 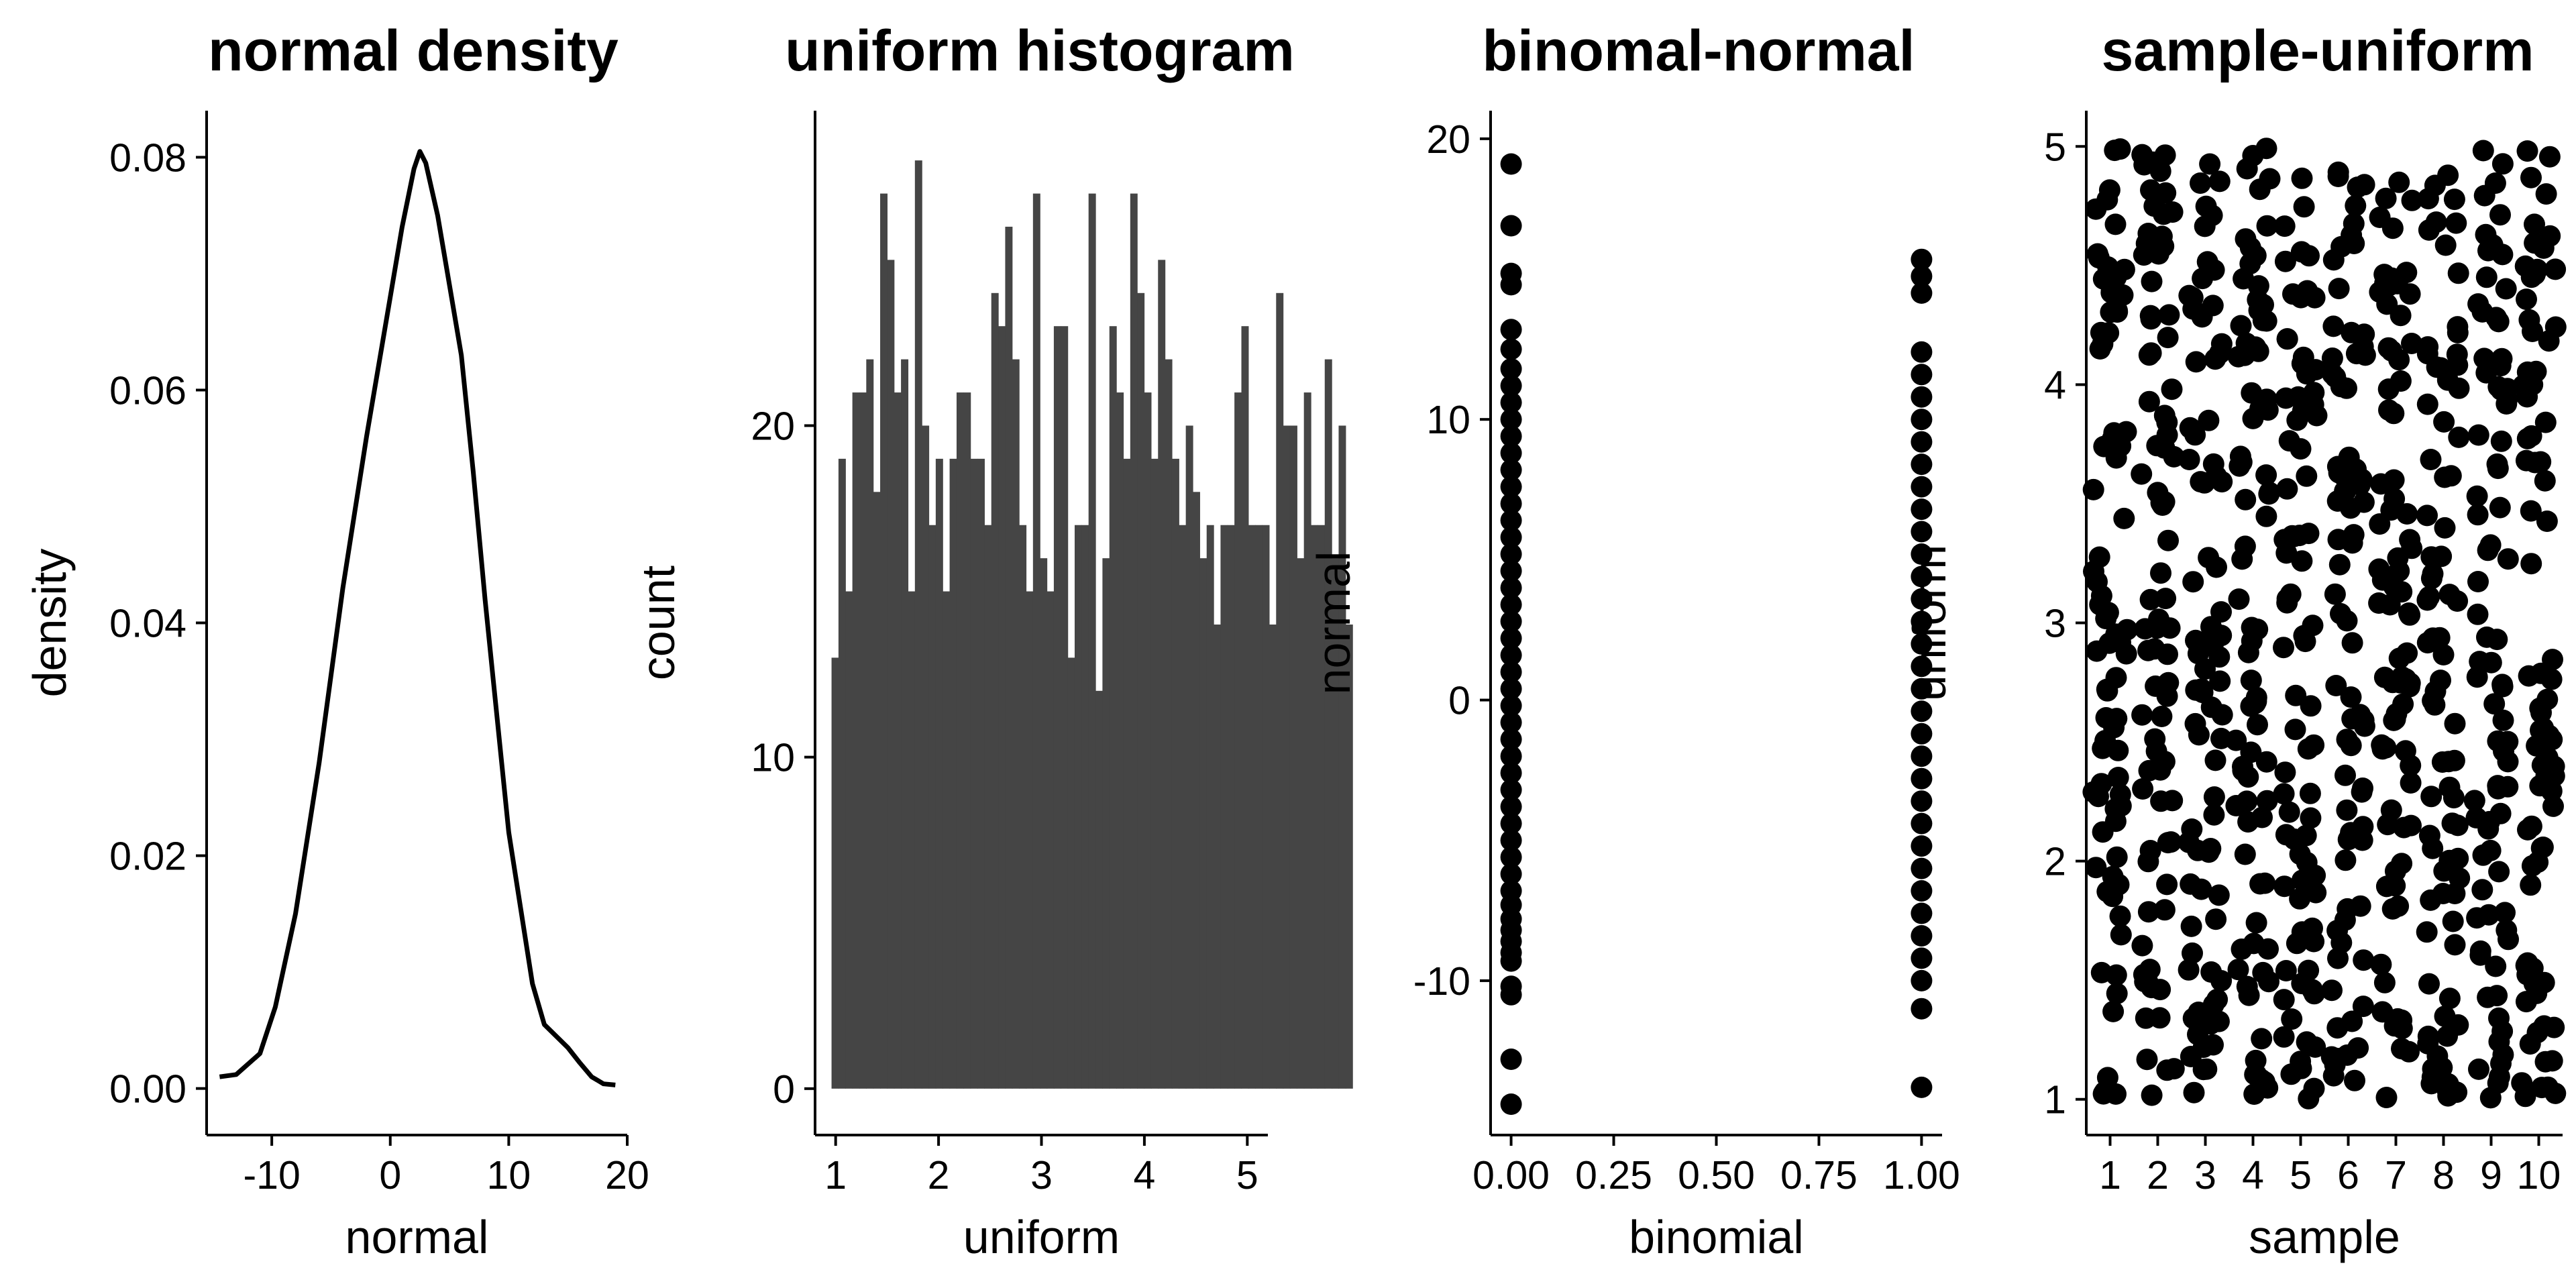 What do you see at coordinates (2055, 624) in the screenshot?
I see `y-tick-label: 3` at bounding box center [2055, 624].